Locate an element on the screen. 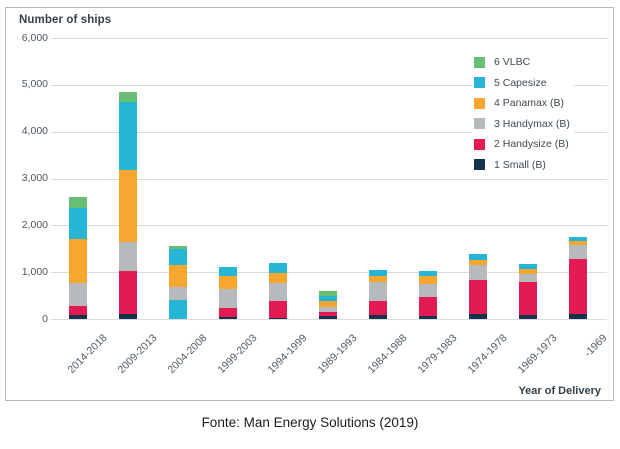  legend-item: 1 Small (B) is located at coordinates (522, 165).